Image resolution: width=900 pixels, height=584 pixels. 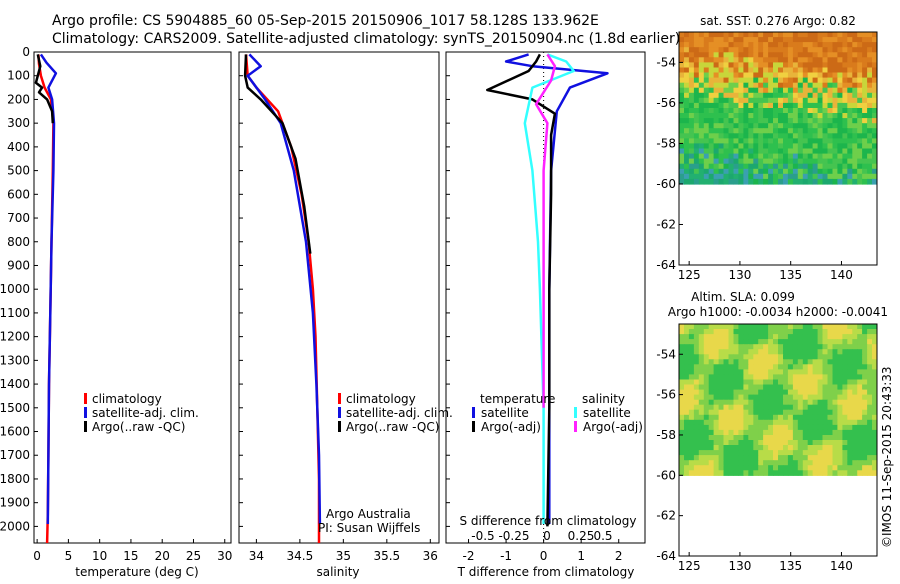 What do you see at coordinates (666, 184) in the screenshot?
I see `map-y-tick-label: -60` at bounding box center [666, 184].